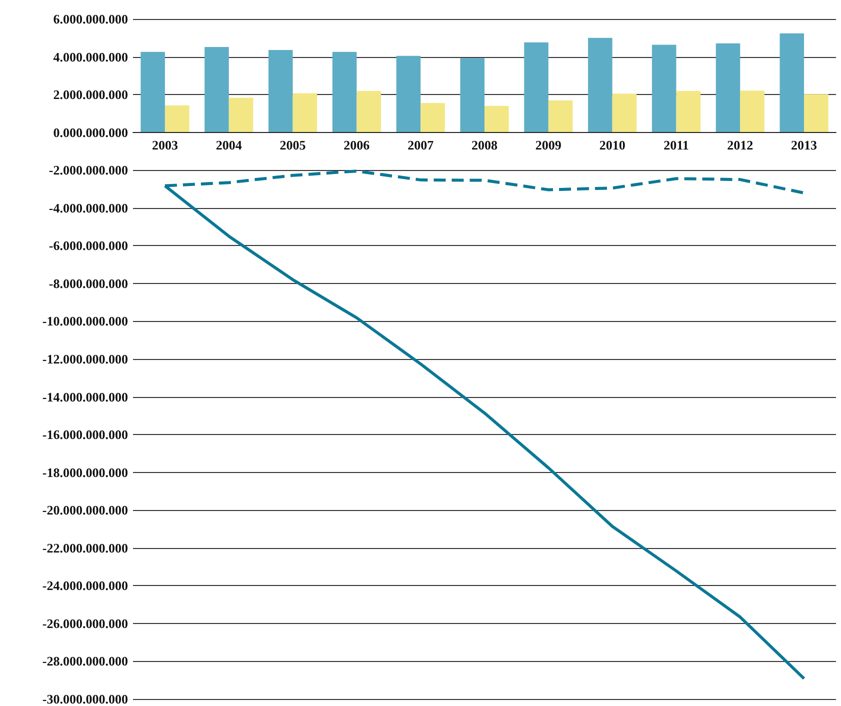 The width and height of the screenshot is (841, 706). Describe the element at coordinates (90, 56) in the screenshot. I see `y-tick-label: 4.000.000.000` at that location.